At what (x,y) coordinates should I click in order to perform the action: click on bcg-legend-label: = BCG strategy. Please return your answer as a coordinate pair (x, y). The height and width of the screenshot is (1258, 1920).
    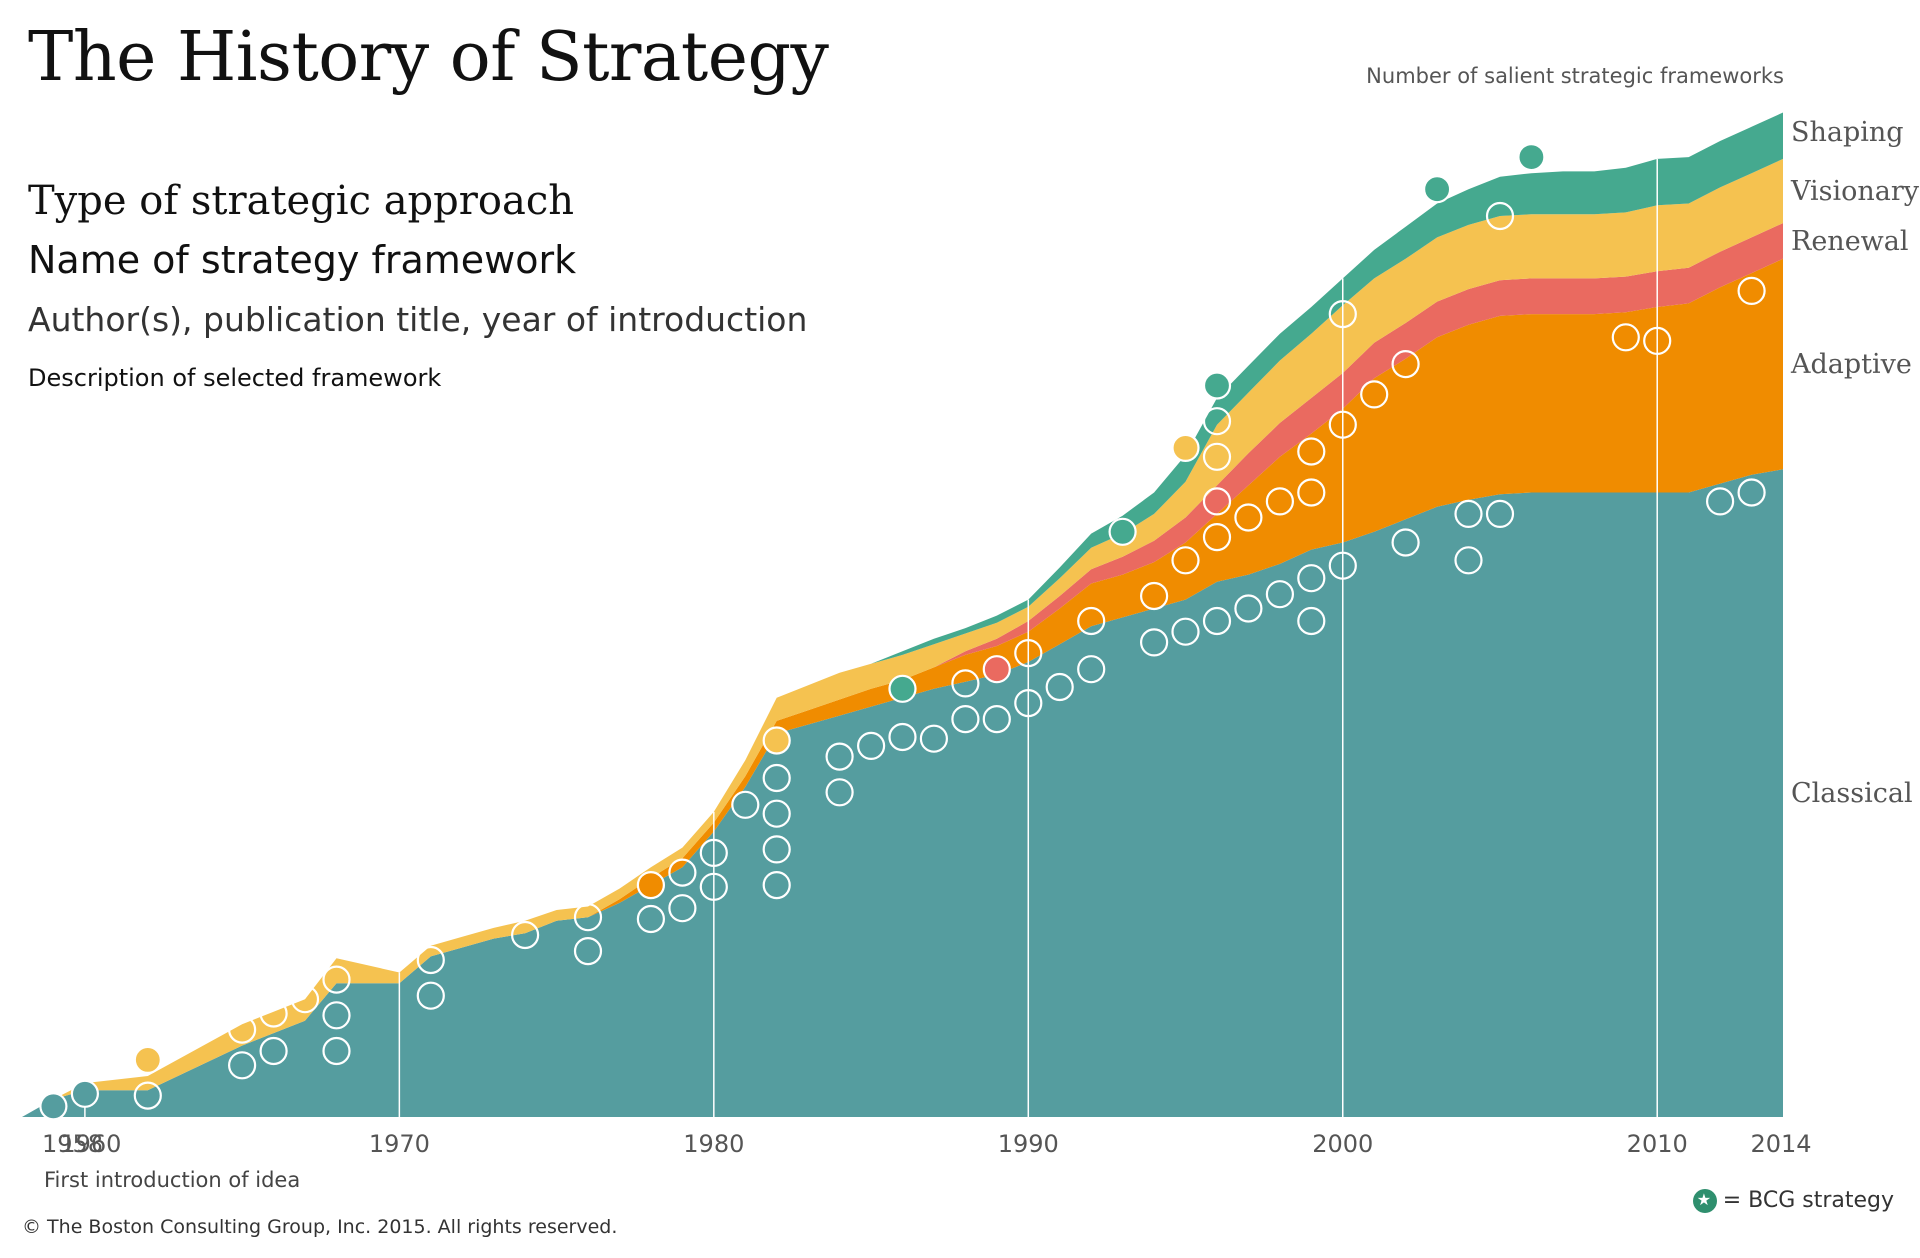
    Looking at the image, I should click on (1808, 1200).